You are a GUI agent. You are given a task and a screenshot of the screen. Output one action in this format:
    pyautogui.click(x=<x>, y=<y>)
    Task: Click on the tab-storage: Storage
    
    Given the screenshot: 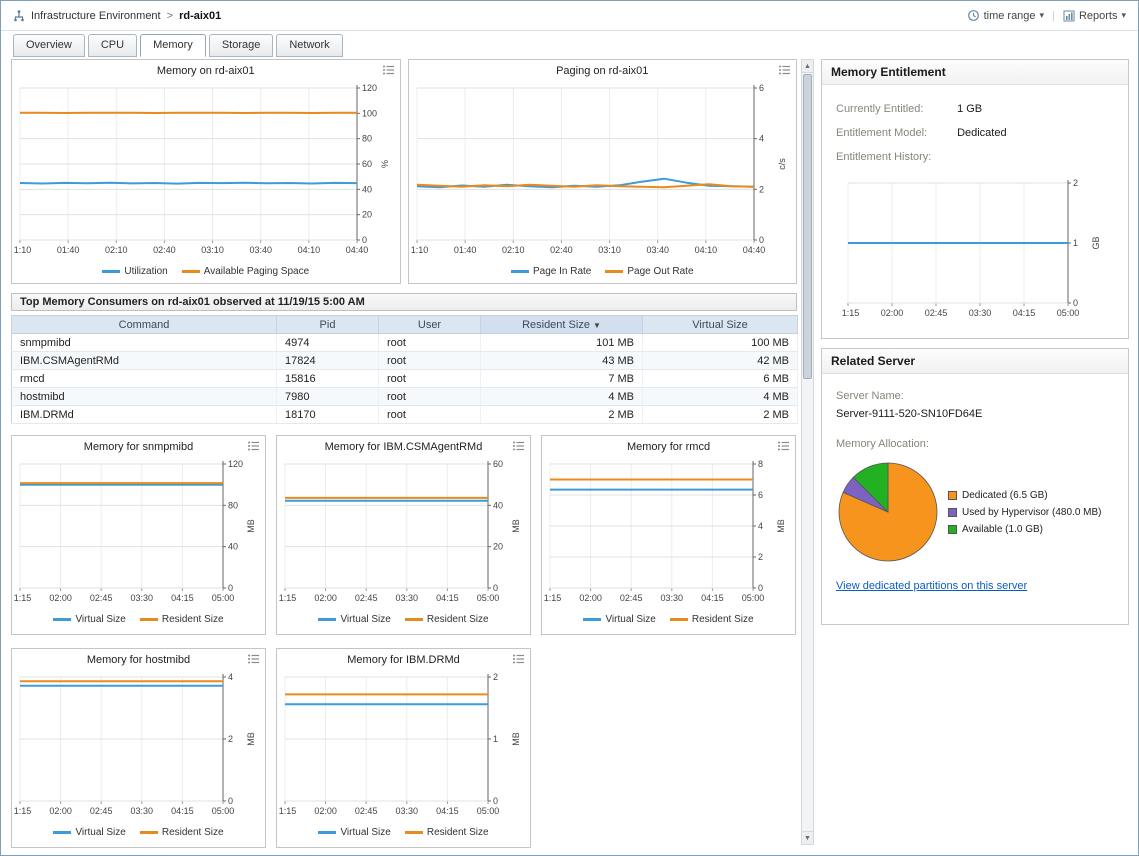 What is the action you would take?
    pyautogui.click(x=241, y=45)
    